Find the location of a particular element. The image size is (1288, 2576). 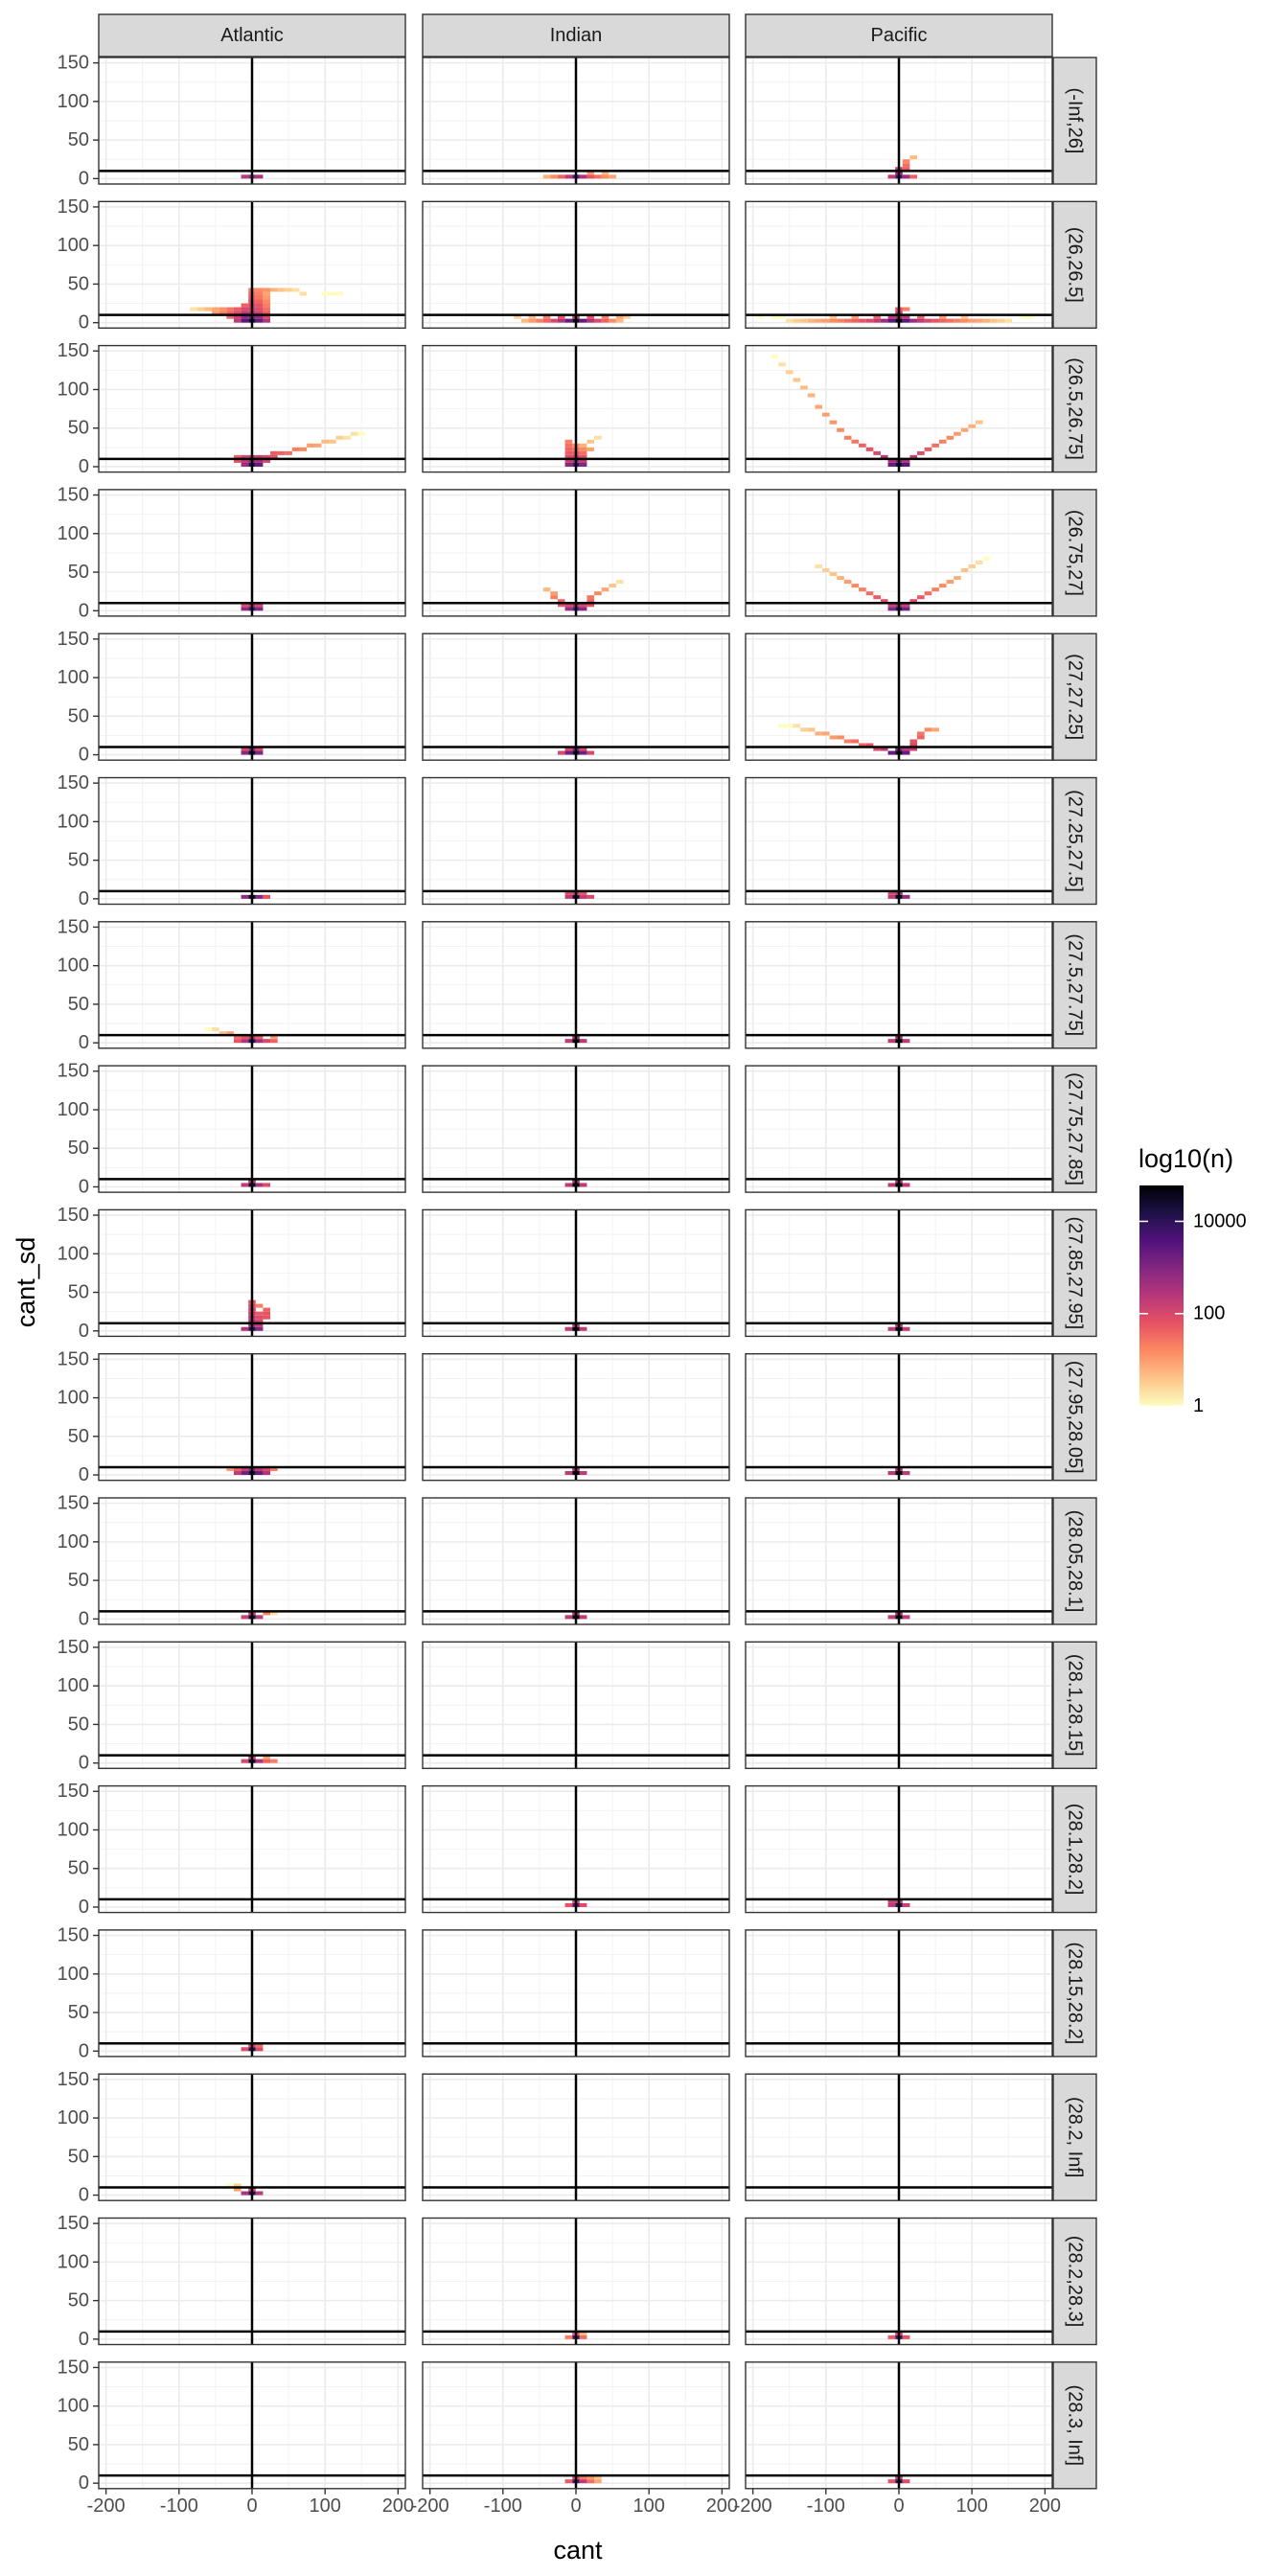

x-tick-label: -200 is located at coordinates (753, 2506).